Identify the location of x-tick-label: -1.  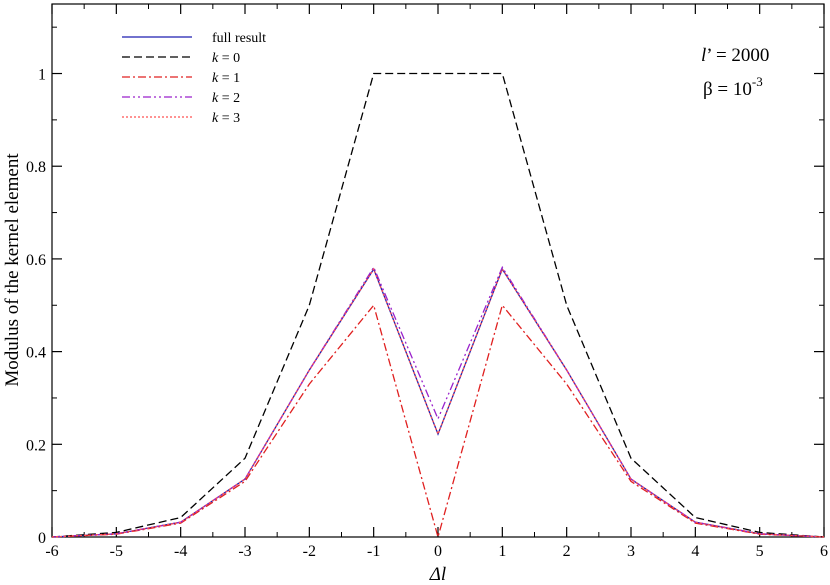
(373, 551).